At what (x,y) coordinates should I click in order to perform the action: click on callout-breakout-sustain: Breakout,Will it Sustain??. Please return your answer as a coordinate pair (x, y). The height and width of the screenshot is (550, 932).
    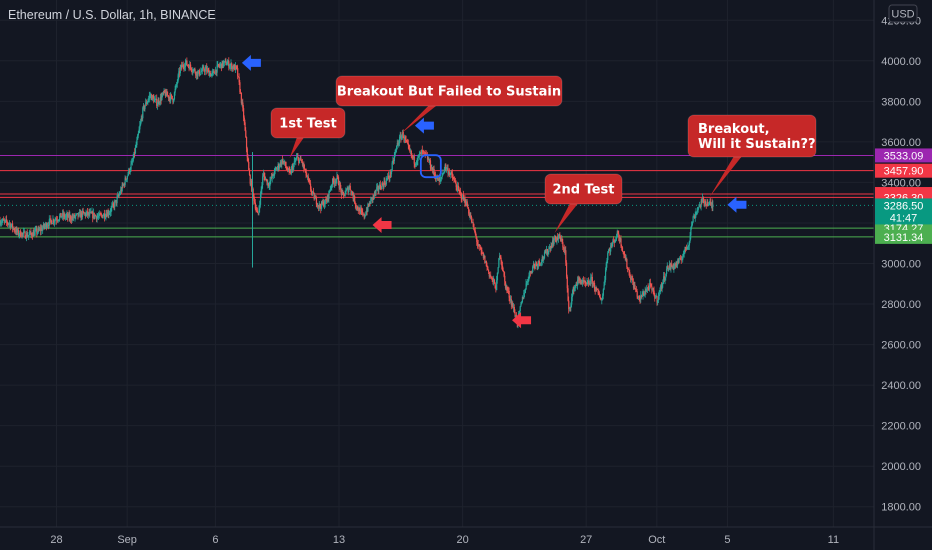
    Looking at the image, I should click on (752, 155).